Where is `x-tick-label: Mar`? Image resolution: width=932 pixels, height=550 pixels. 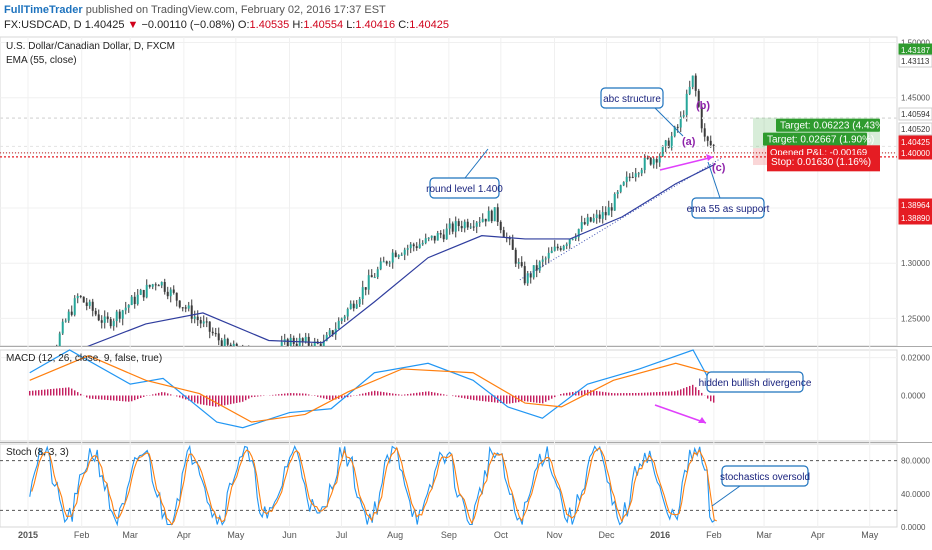 x-tick-label: Mar is located at coordinates (764, 535).